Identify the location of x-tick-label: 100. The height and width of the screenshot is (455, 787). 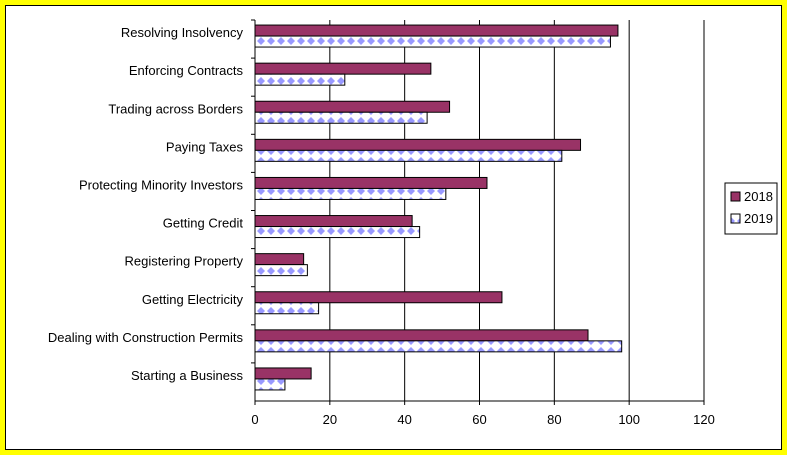
(629, 419).